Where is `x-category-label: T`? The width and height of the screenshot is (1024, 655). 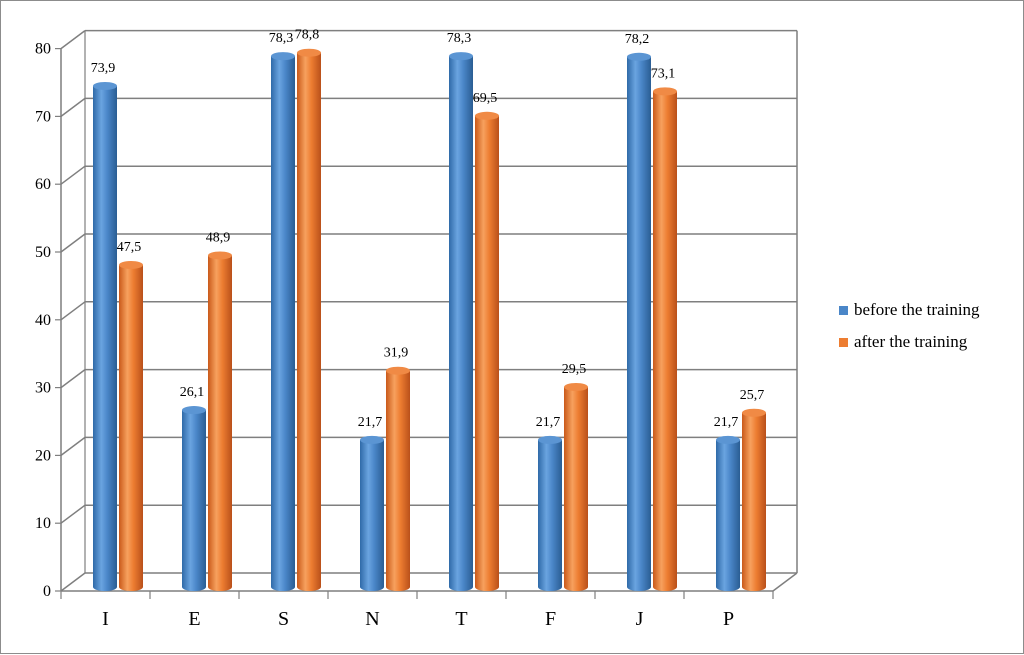
x-category-label: T is located at coordinates (461, 619).